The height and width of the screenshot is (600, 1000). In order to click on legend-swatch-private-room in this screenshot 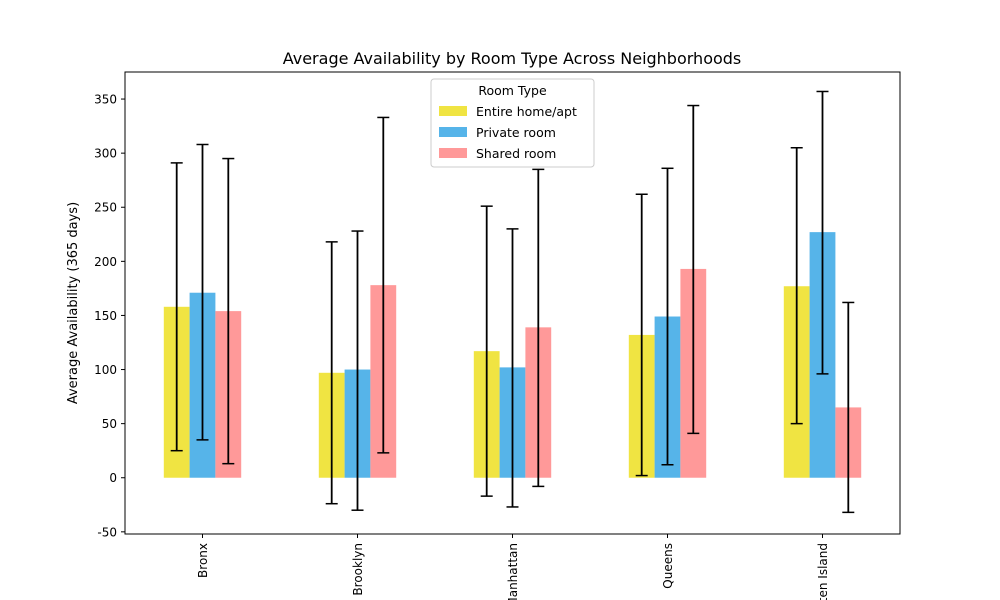, I will do `click(453, 132)`.